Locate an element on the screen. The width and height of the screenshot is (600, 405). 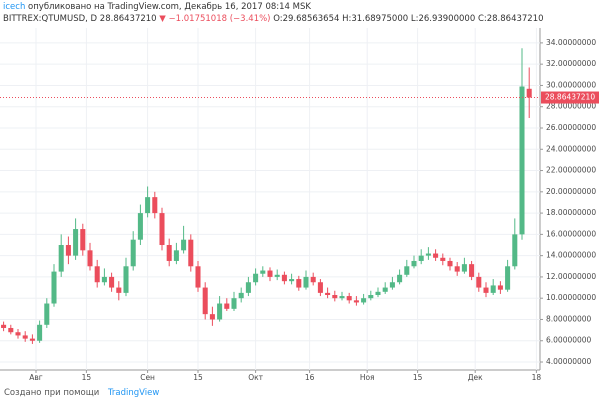
symbol: BITTREX:QTUMUSD, D is located at coordinates (50, 19).